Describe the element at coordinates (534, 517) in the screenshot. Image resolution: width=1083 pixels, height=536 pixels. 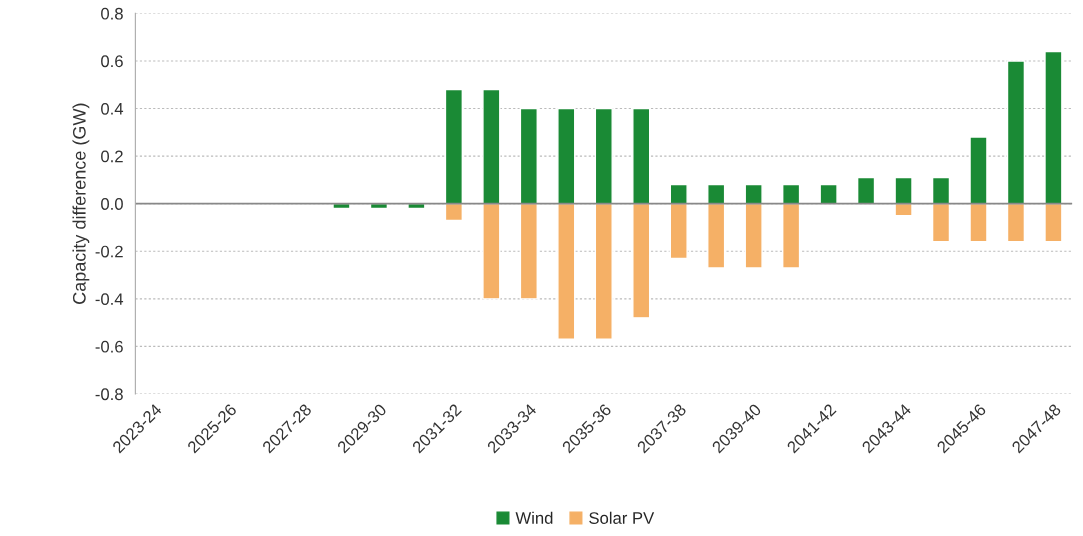
I see `legend-label: Wind` at that location.